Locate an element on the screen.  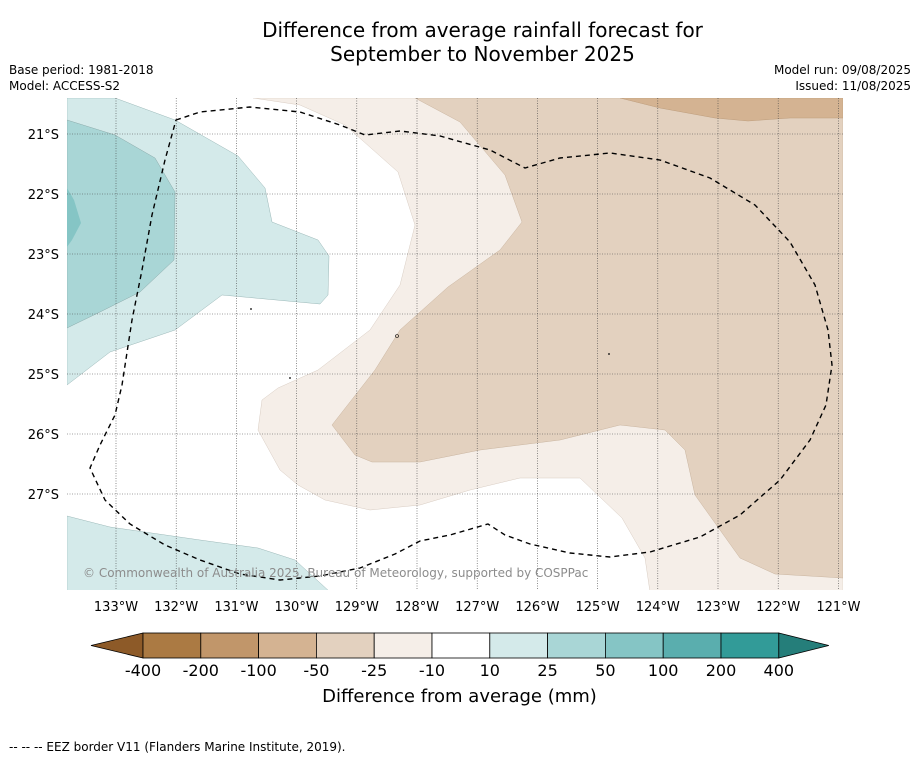
wet-region-10-25-south is located at coordinates (198, 552).